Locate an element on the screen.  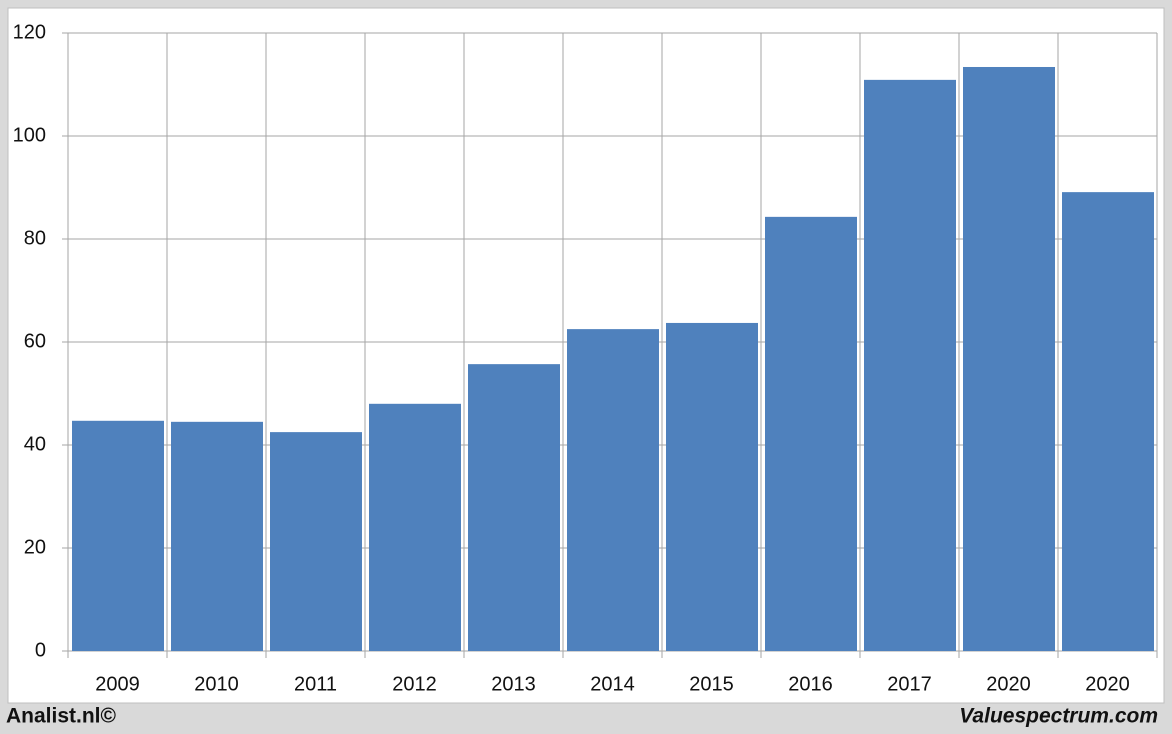
x-tick-label: 2014 is located at coordinates (612, 684).